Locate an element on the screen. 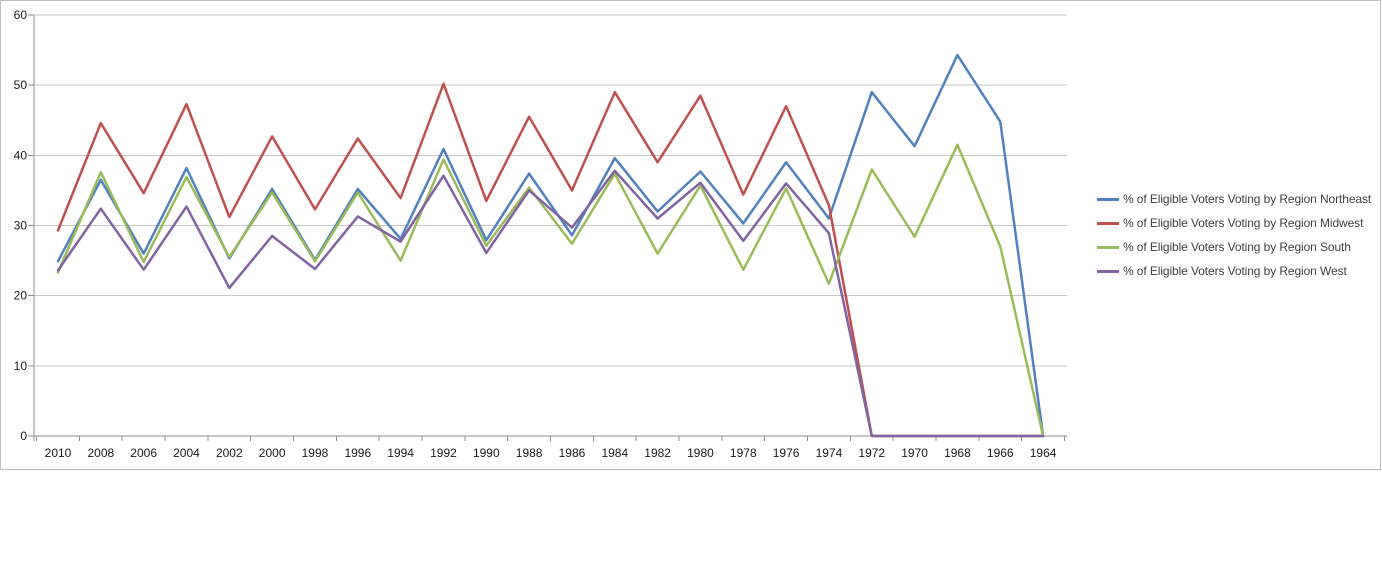  legend-swatch-west is located at coordinates (1108, 271).